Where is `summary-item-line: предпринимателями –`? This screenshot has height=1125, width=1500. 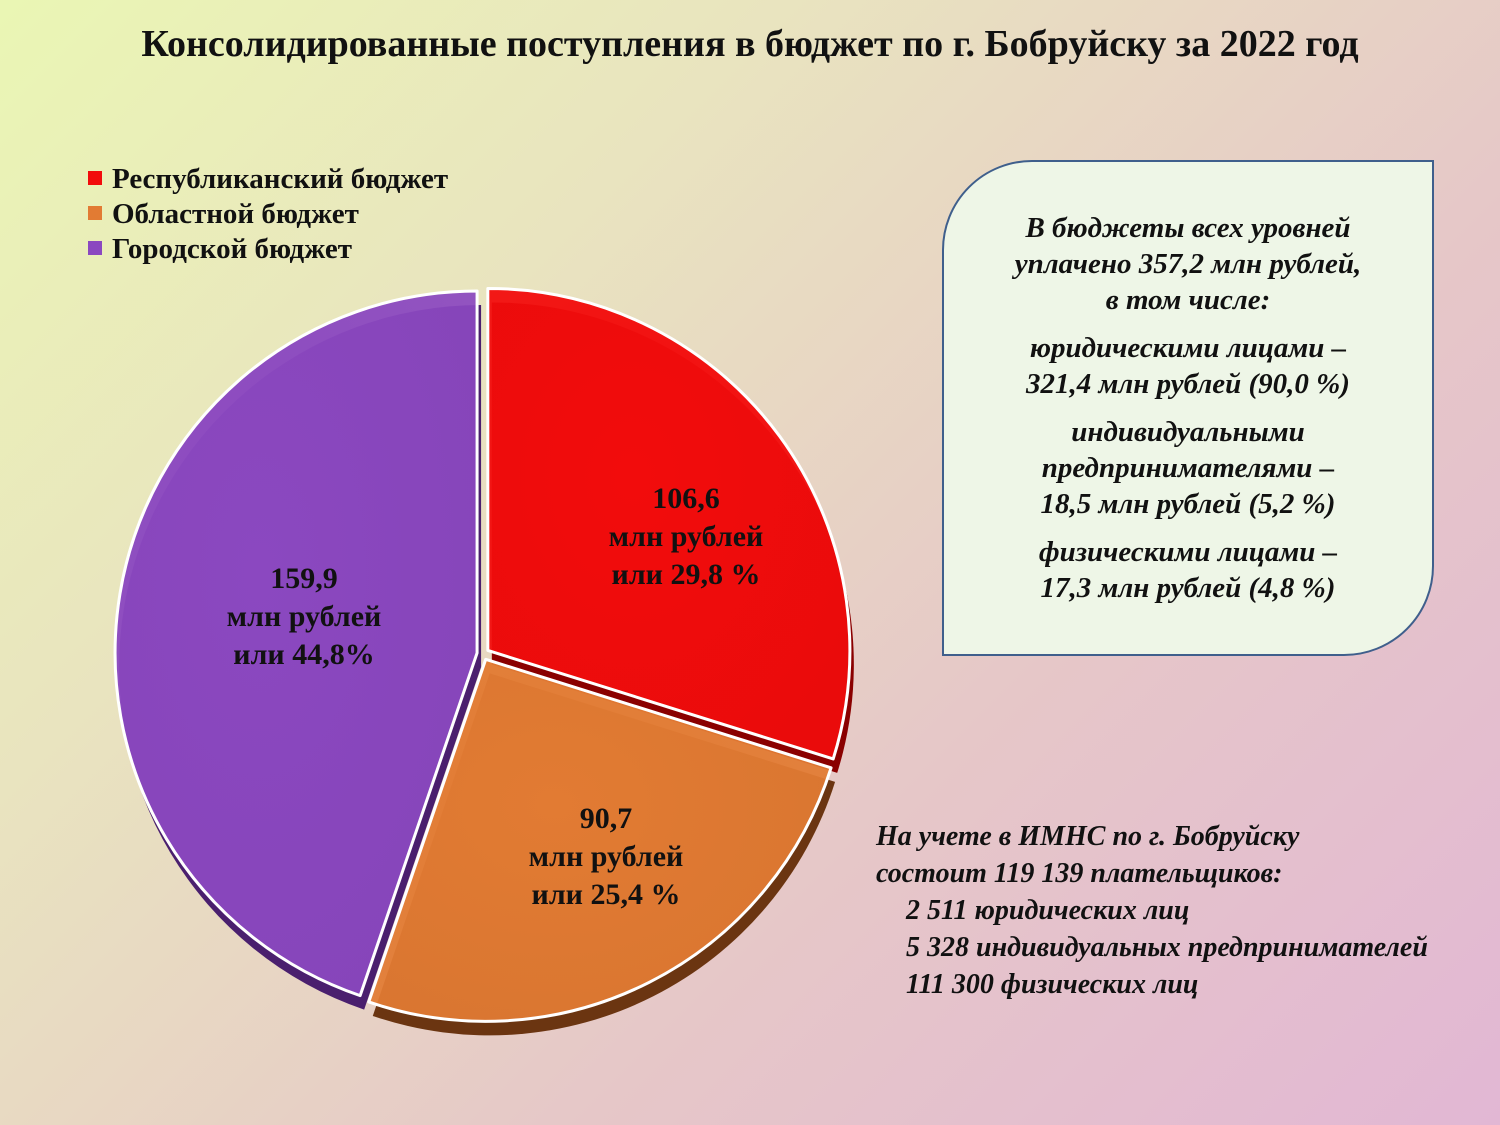
summary-item-line: предпринимателями – is located at coordinates (1188, 468).